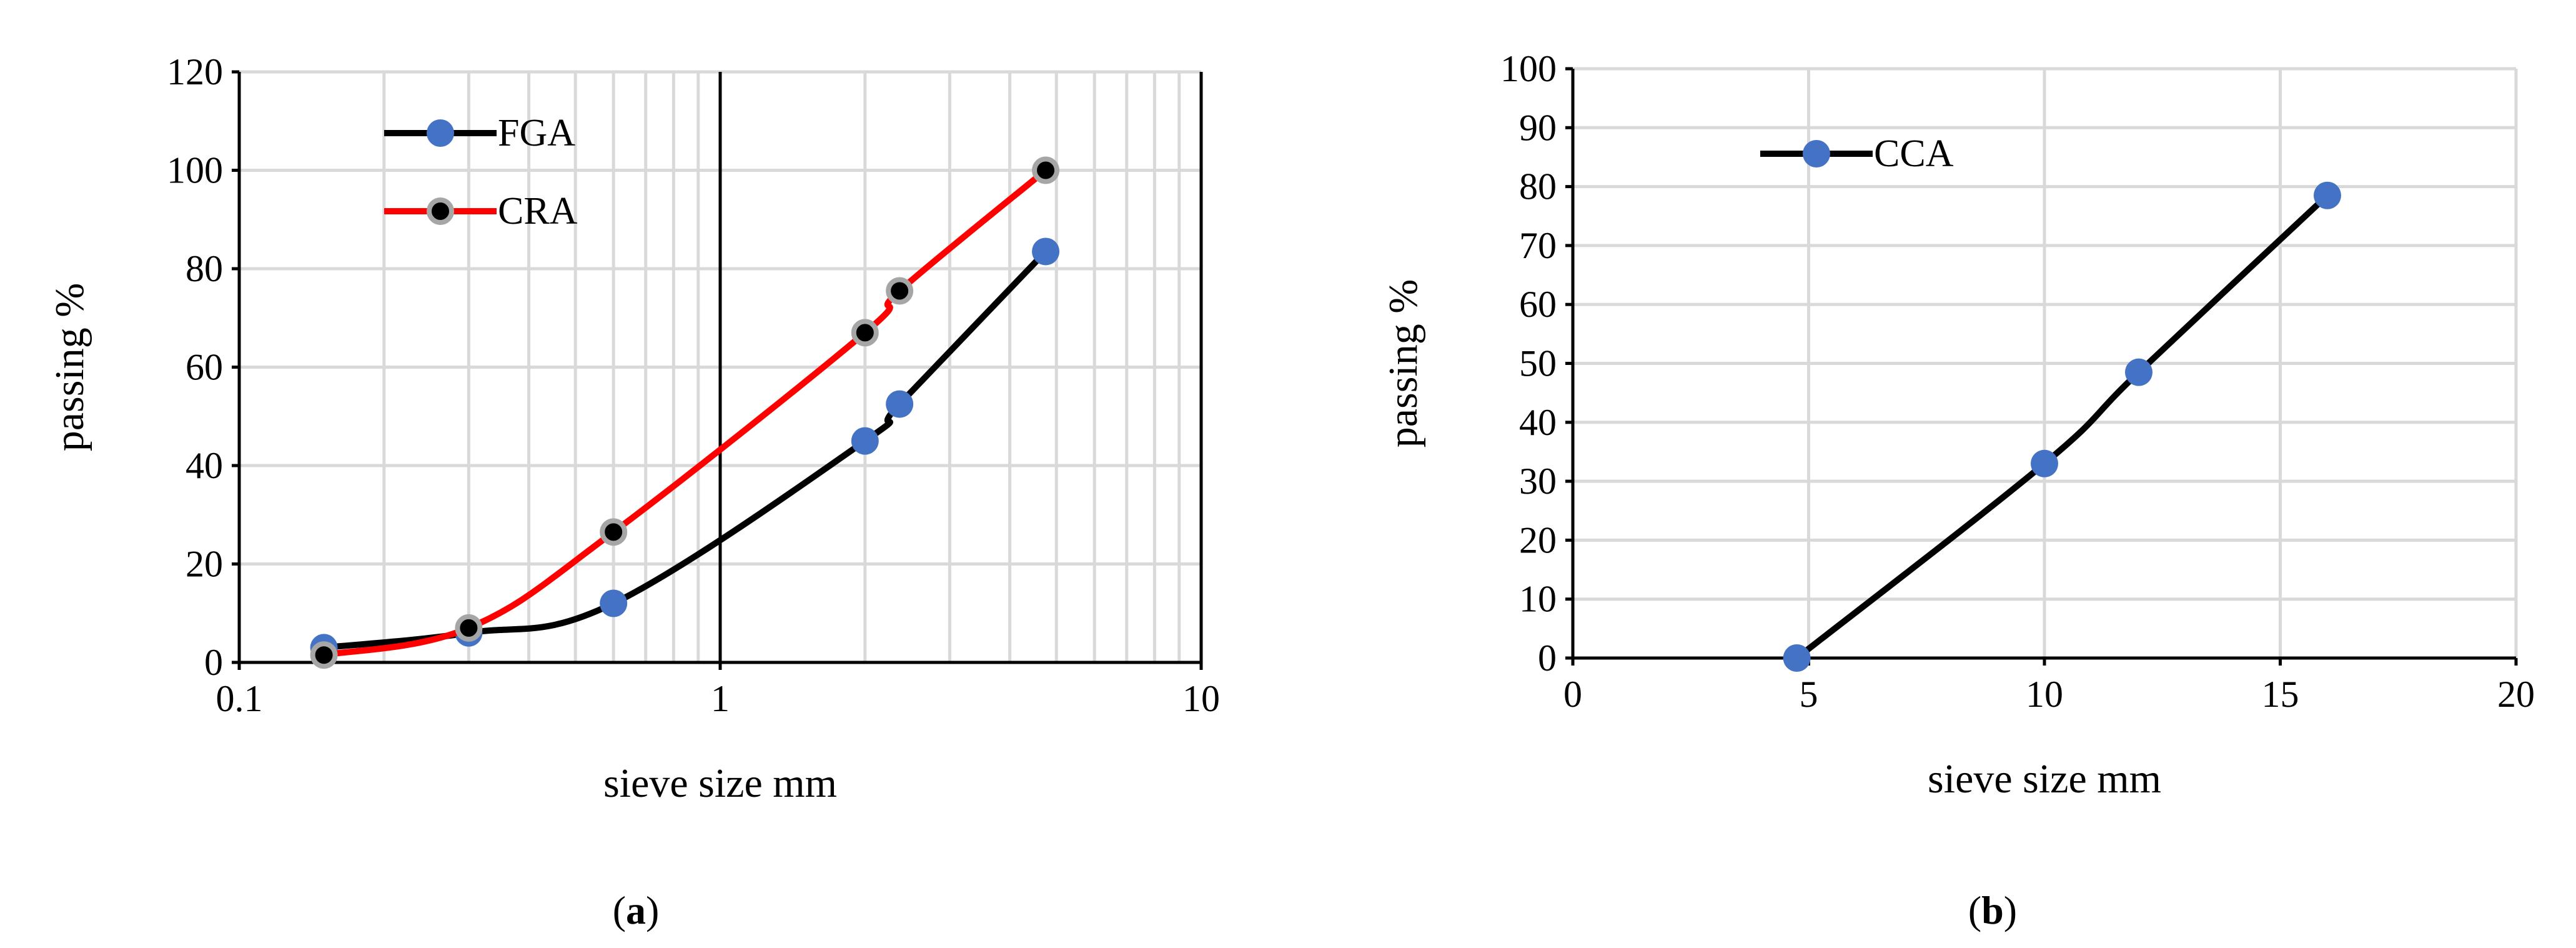 The image size is (2576, 948). I want to click on y-tick-label: 70, so click(1538, 245).